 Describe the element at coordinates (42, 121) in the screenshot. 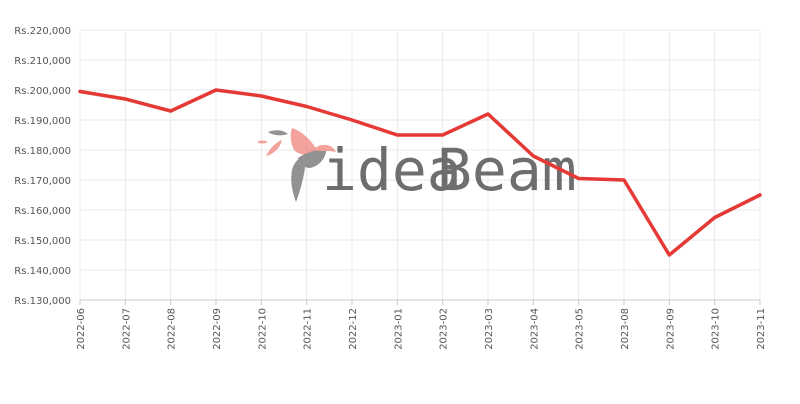

I see `y-tick-label: Rs.190,000` at that location.